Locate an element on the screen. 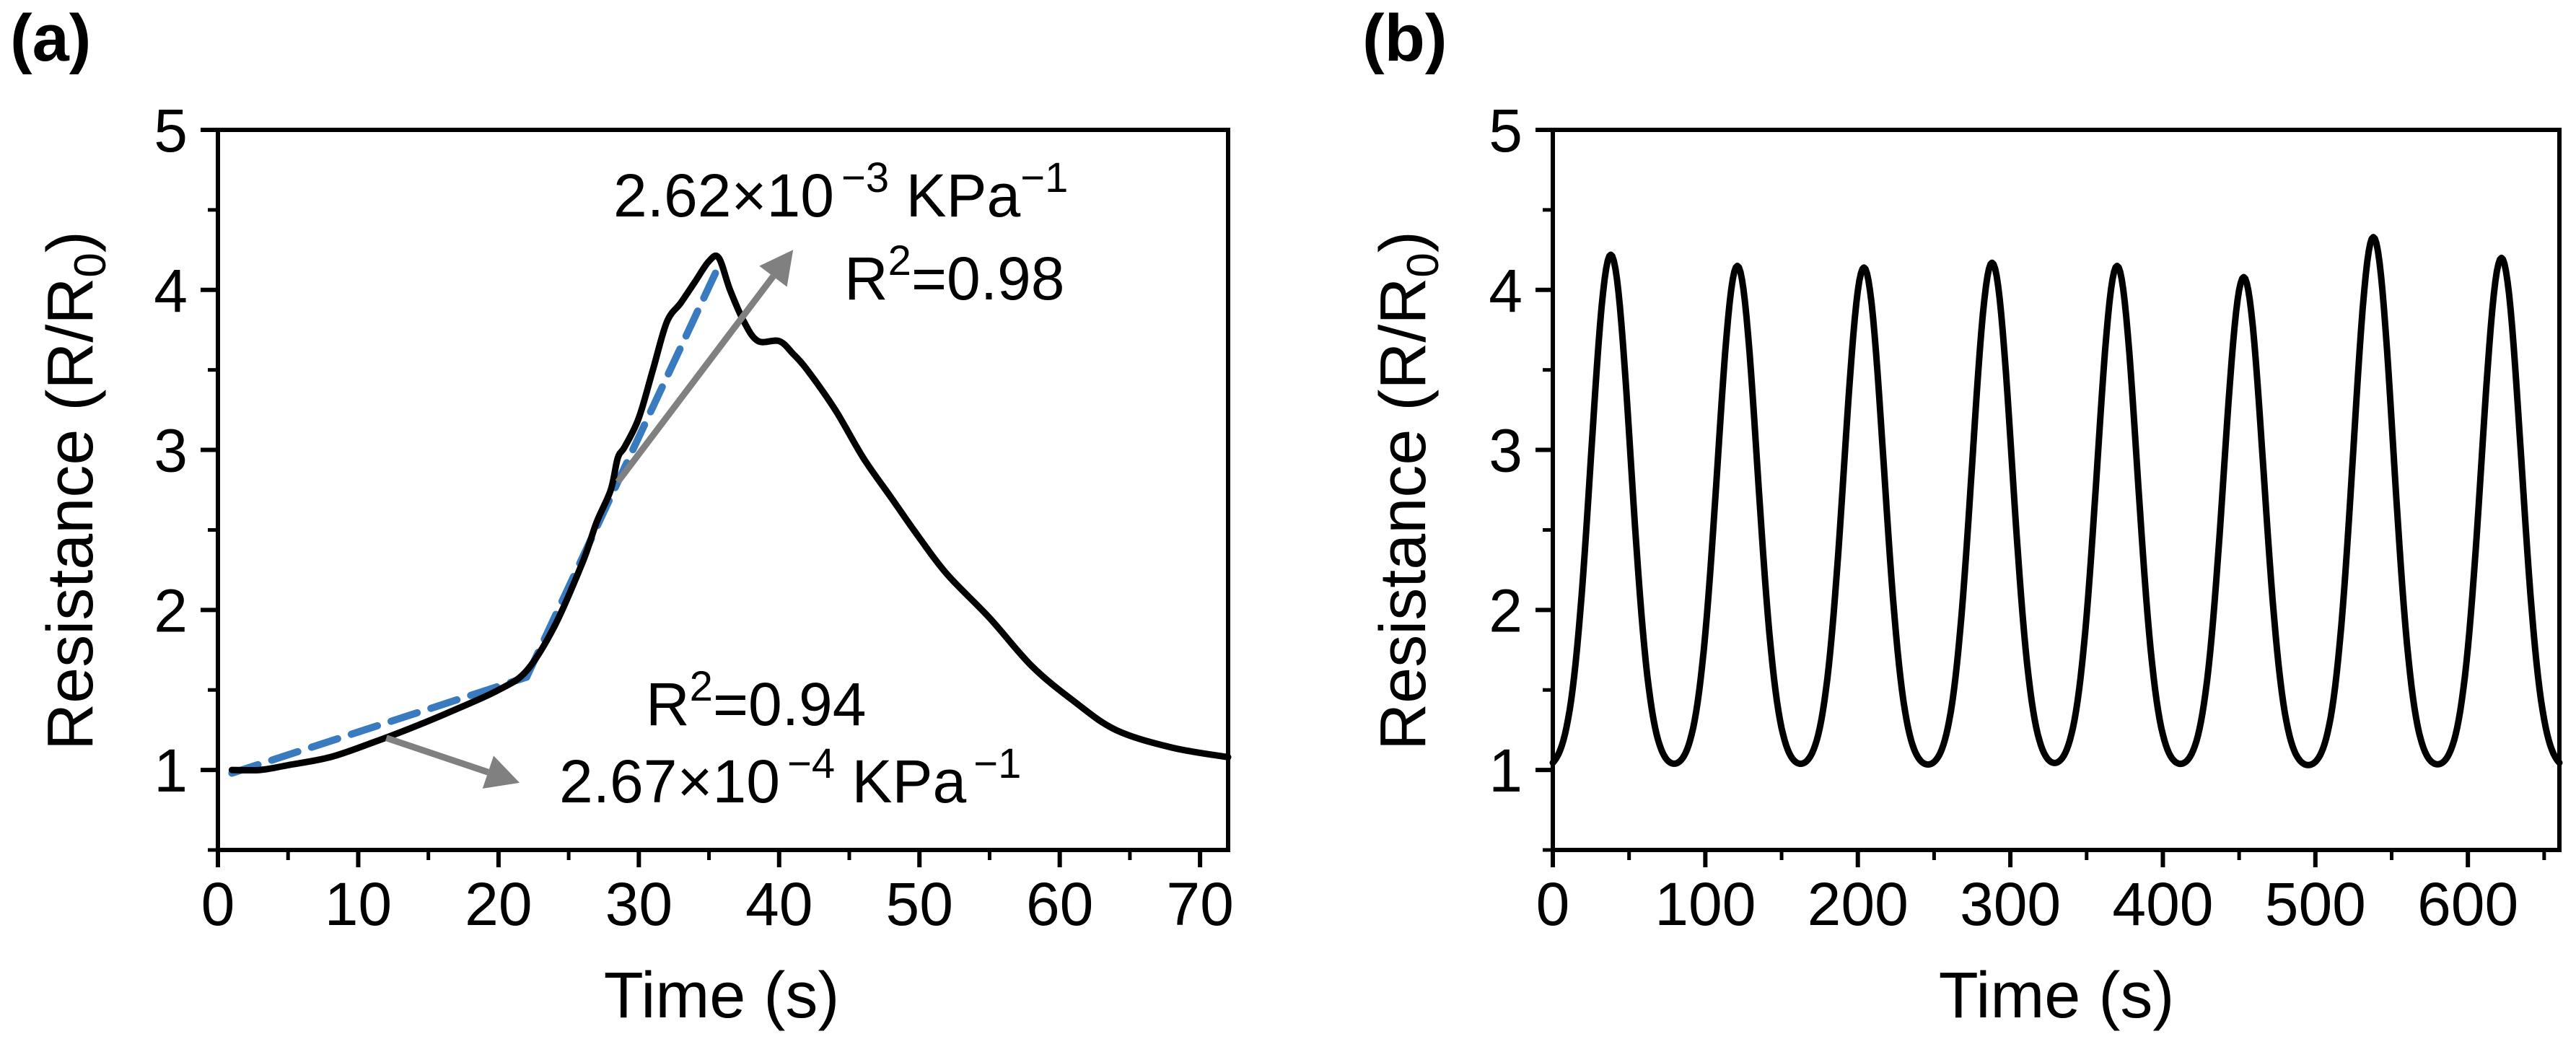 The height and width of the screenshot is (1052, 2576). b-x-tick-label: 300 is located at coordinates (2011, 904).